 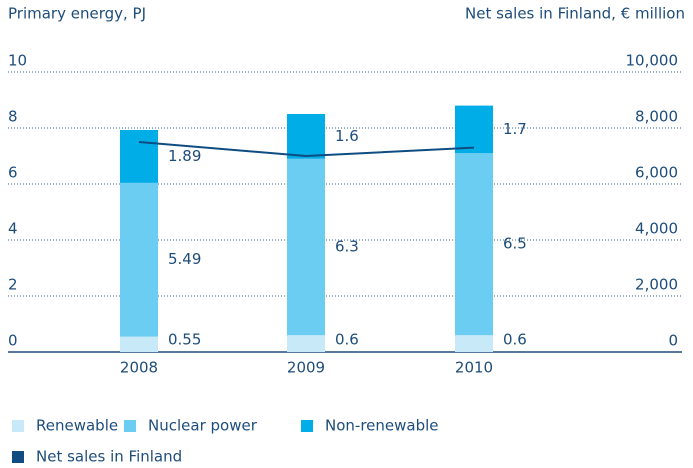 What do you see at coordinates (77, 14) in the screenshot?
I see `y-axis-title: Primary energy, PJ` at bounding box center [77, 14].